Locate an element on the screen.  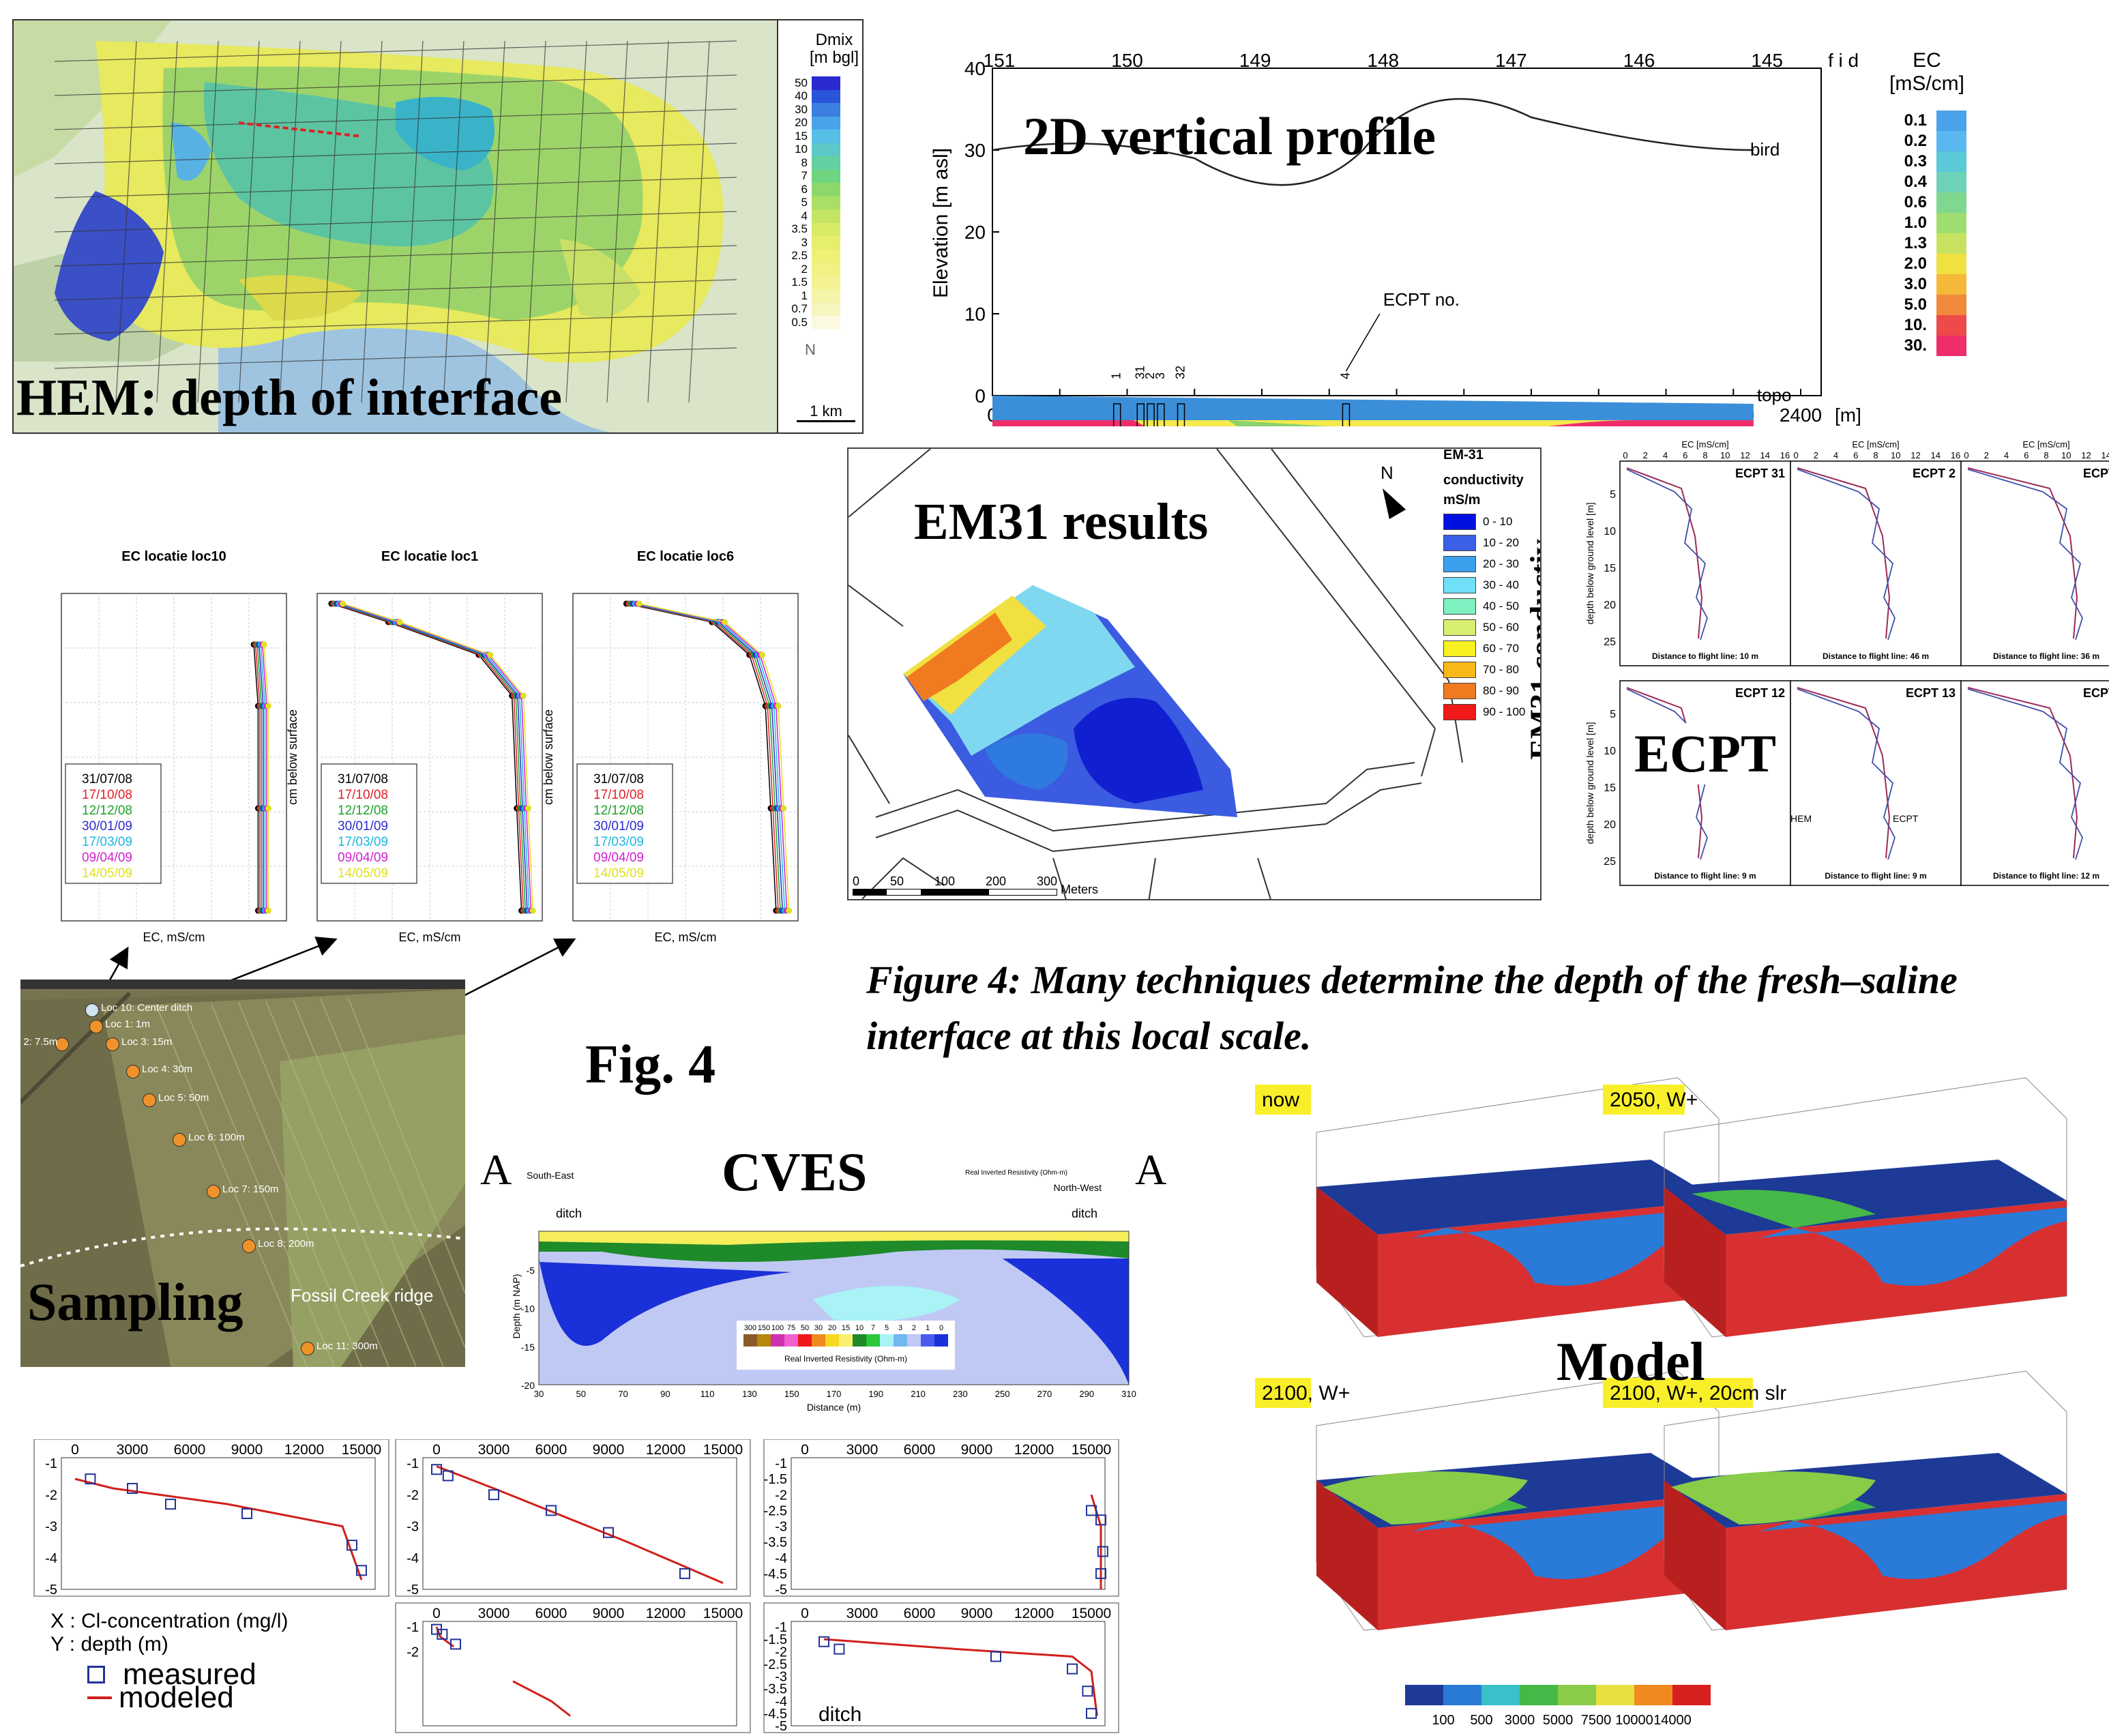
cl-plot-area is located at coordinates (579, 1674).